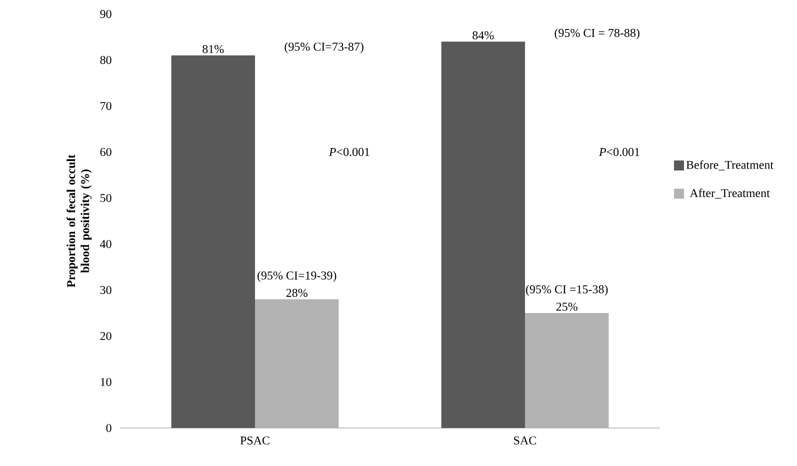  Describe the element at coordinates (525, 440) in the screenshot. I see `x-tick-label: SAC` at that location.